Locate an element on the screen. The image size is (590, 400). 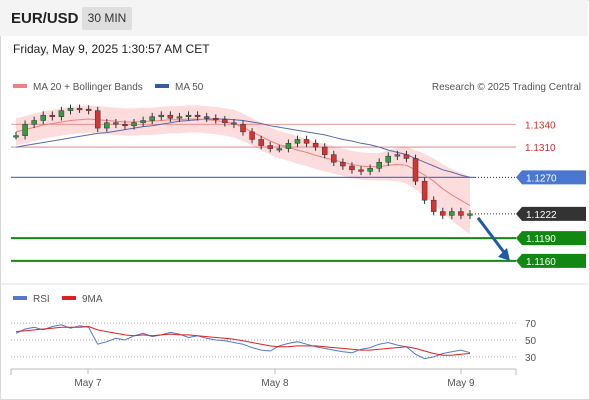
price-label-text: 1.1270 is located at coordinates (541, 178).